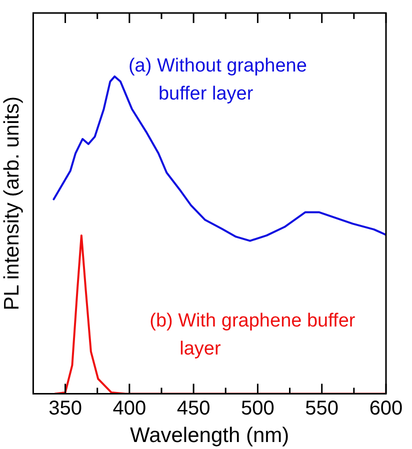 Image resolution: width=412 pixels, height=449 pixels. Describe the element at coordinates (253, 335) in the screenshot. I see `series-label: (b) With graphene buffer layer` at that location.